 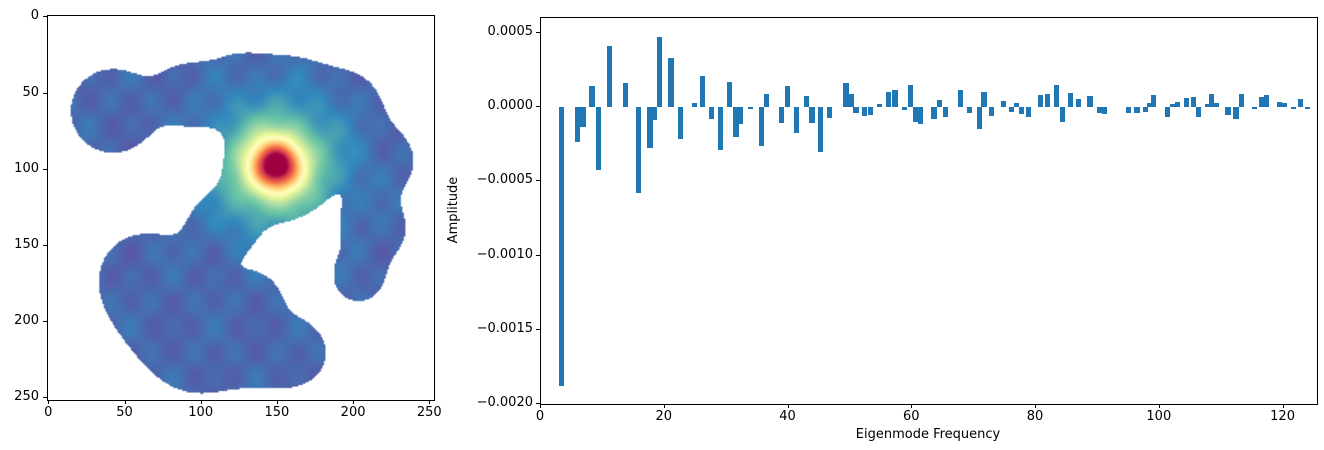 What do you see at coordinates (26, 168) in the screenshot?
I see `heatmap-y-tick-label: 100` at bounding box center [26, 168].